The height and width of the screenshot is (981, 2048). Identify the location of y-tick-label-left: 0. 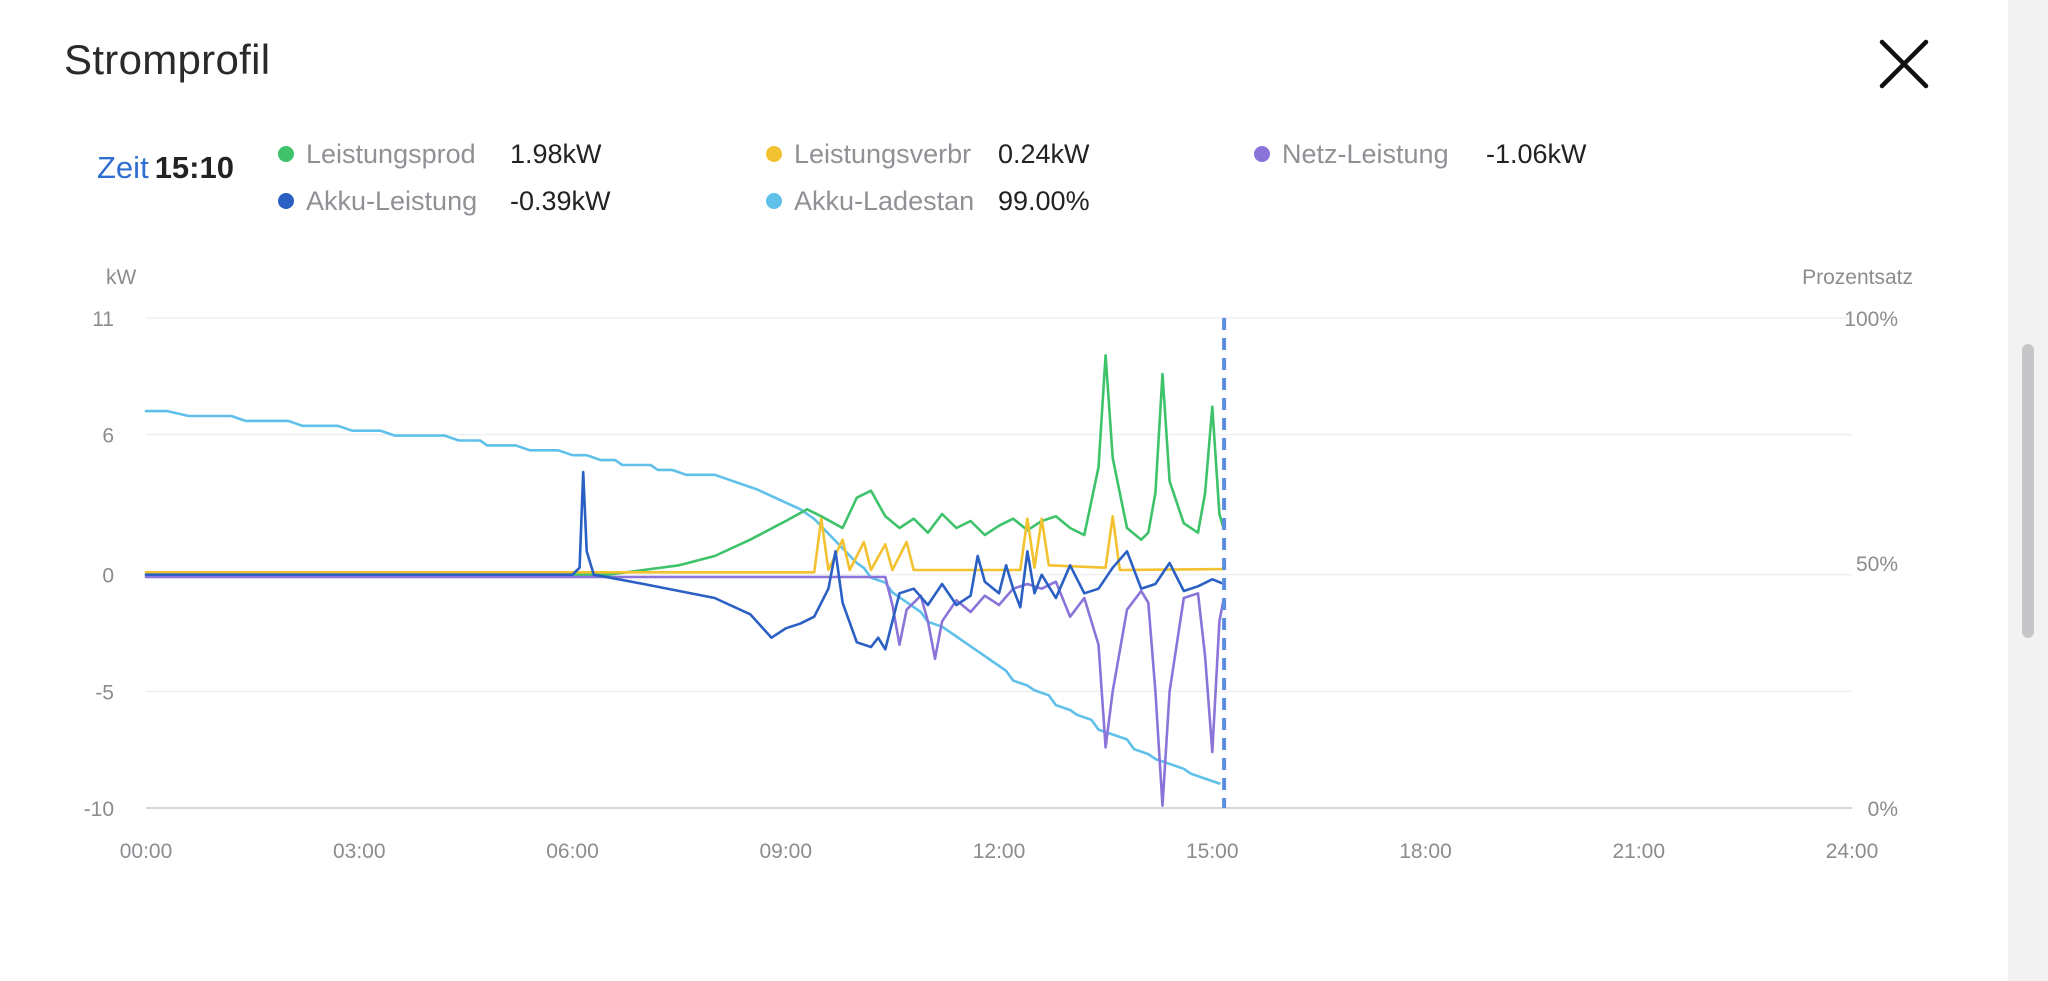
(108, 576).